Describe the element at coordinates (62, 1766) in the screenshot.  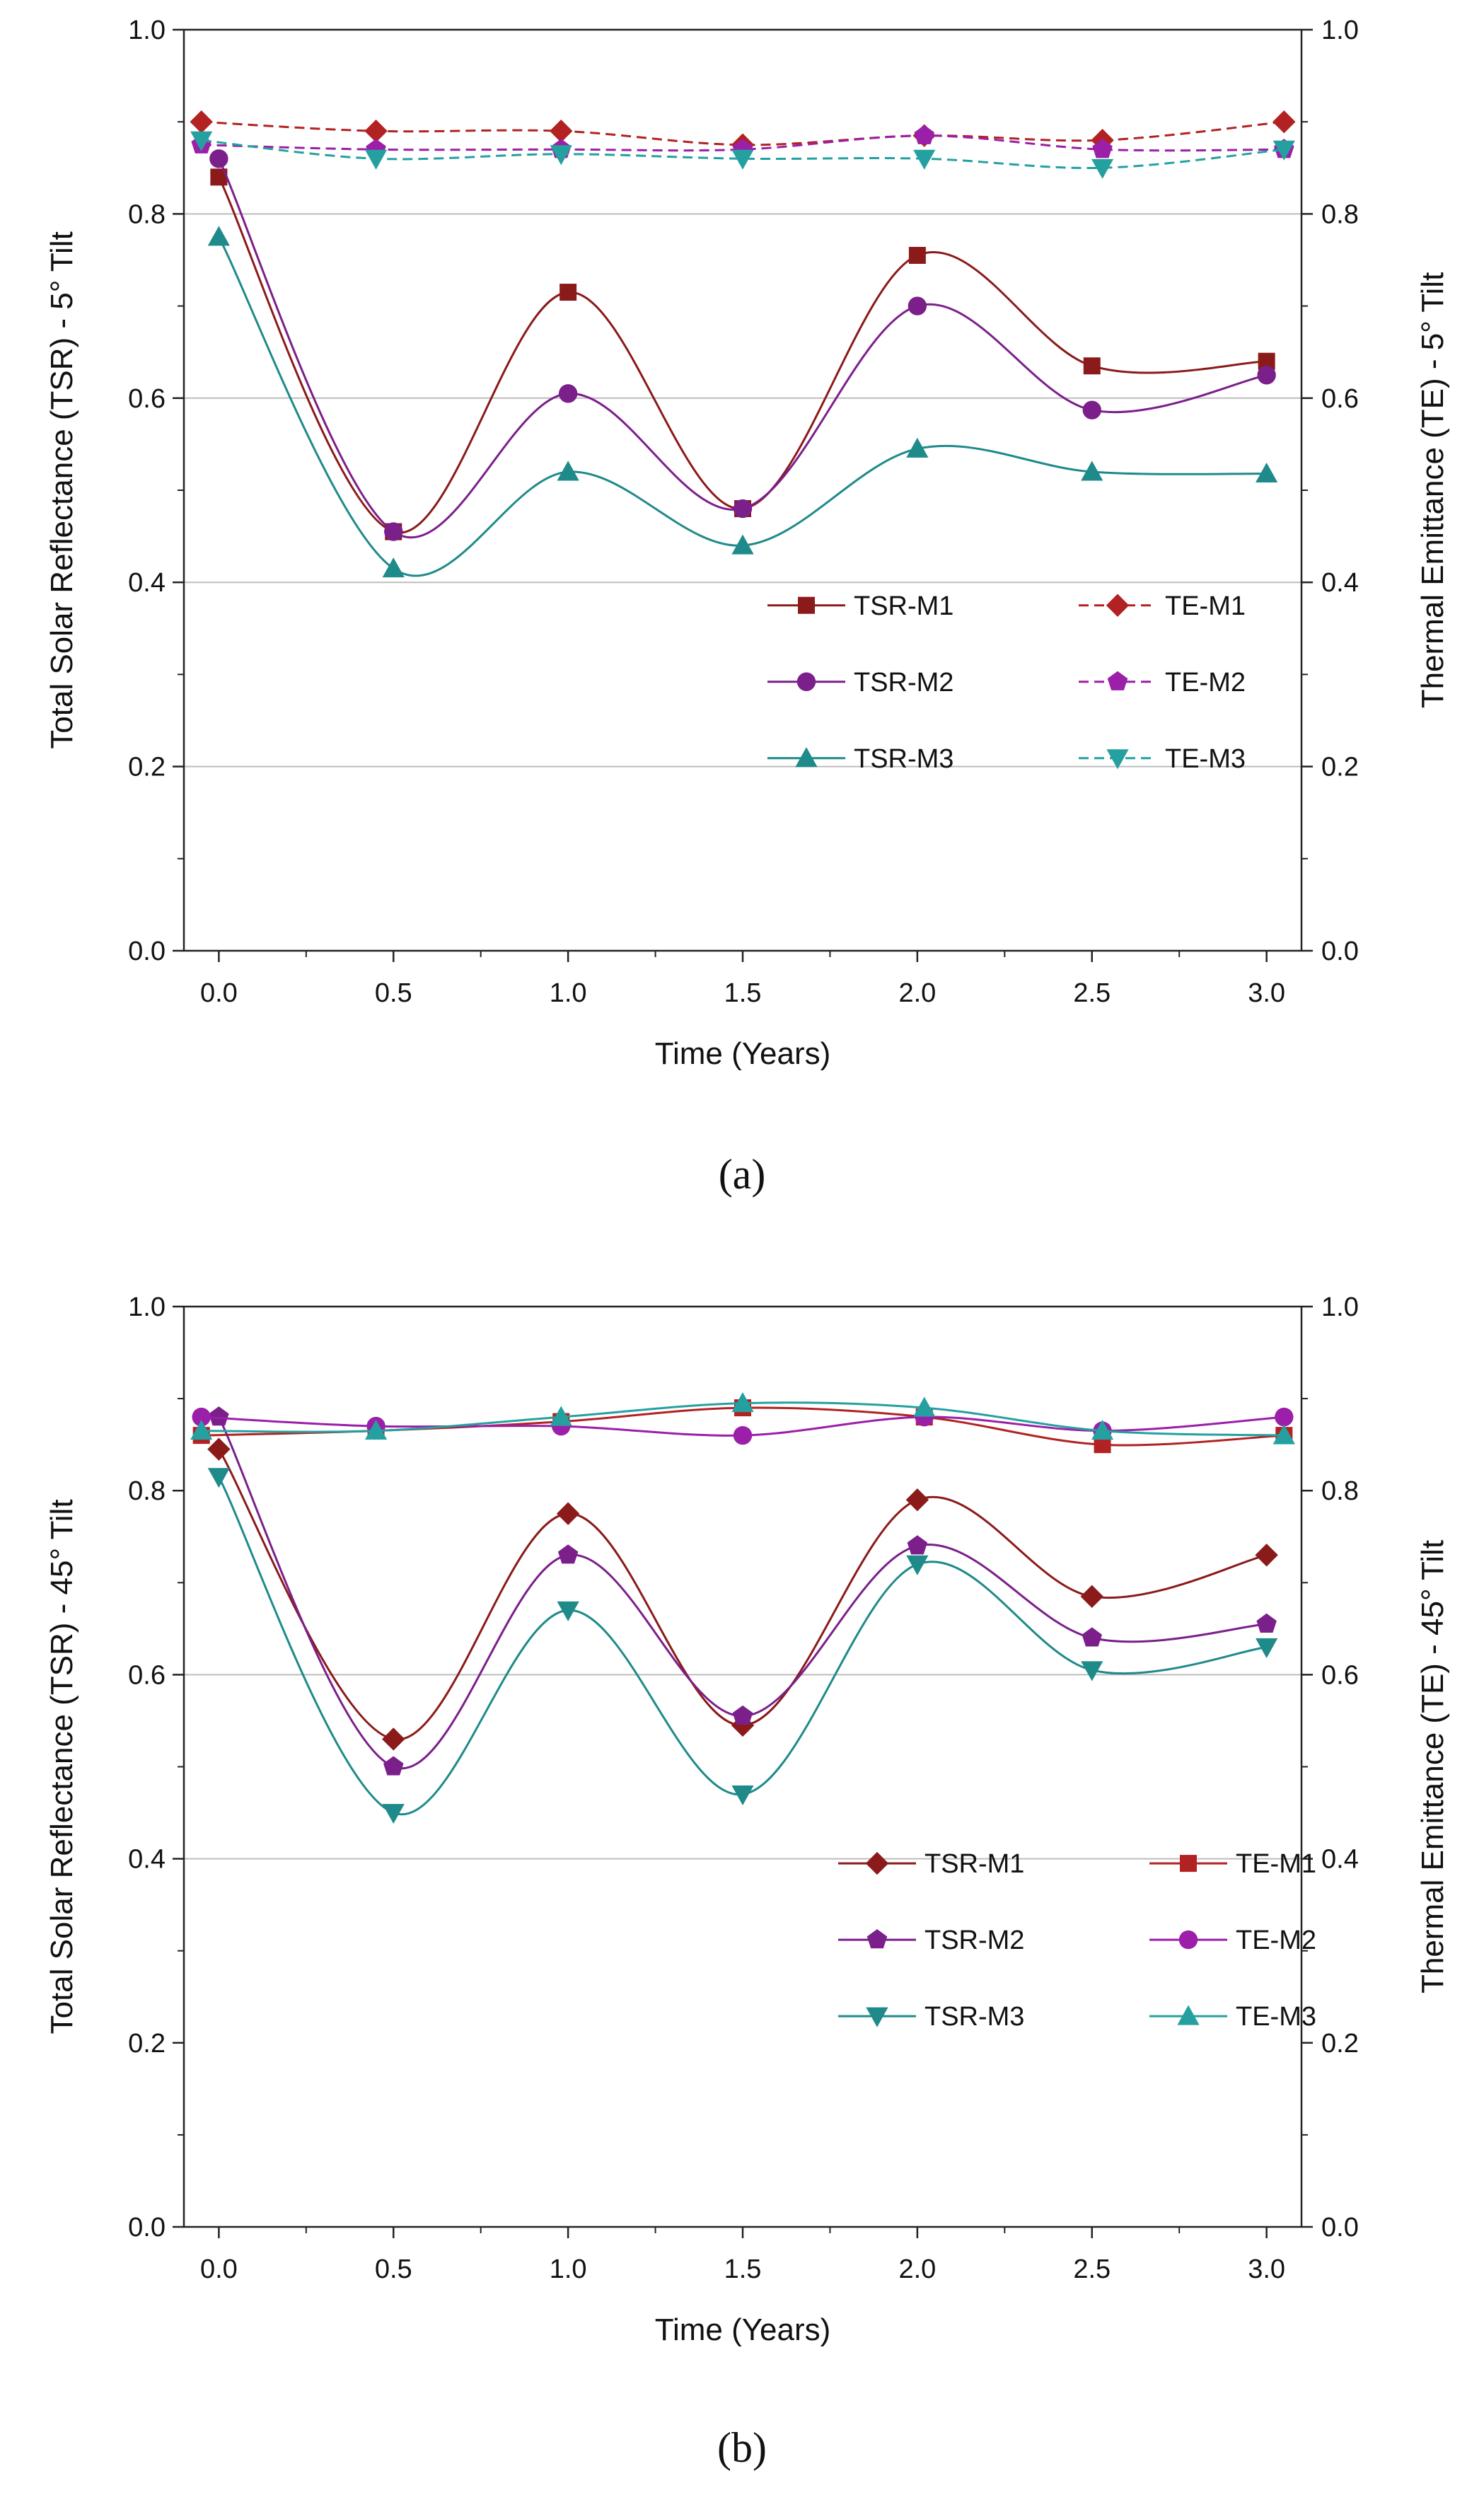
I see `y-axis-label-left: Total Solar Reflectance (TSR) - 45° Tilt` at that location.